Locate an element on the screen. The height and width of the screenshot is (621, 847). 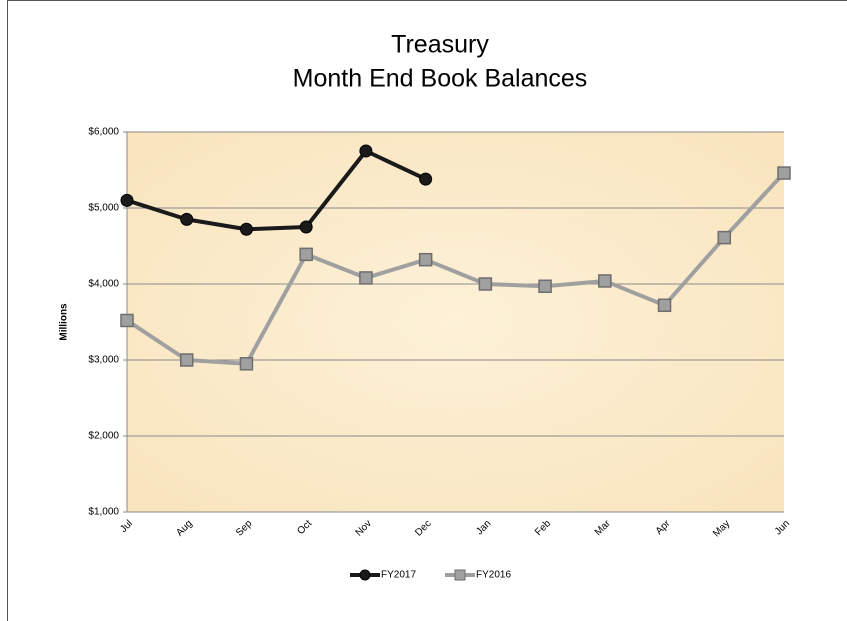
series-line is located at coordinates (276, 190).